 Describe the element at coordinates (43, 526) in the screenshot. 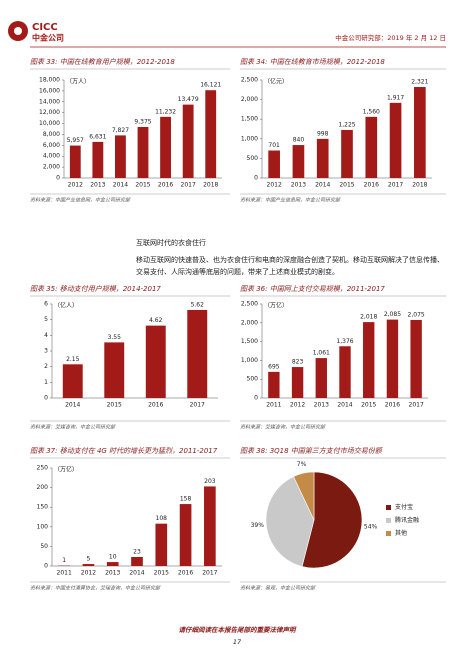

I see `y-tick-label: 100` at that location.